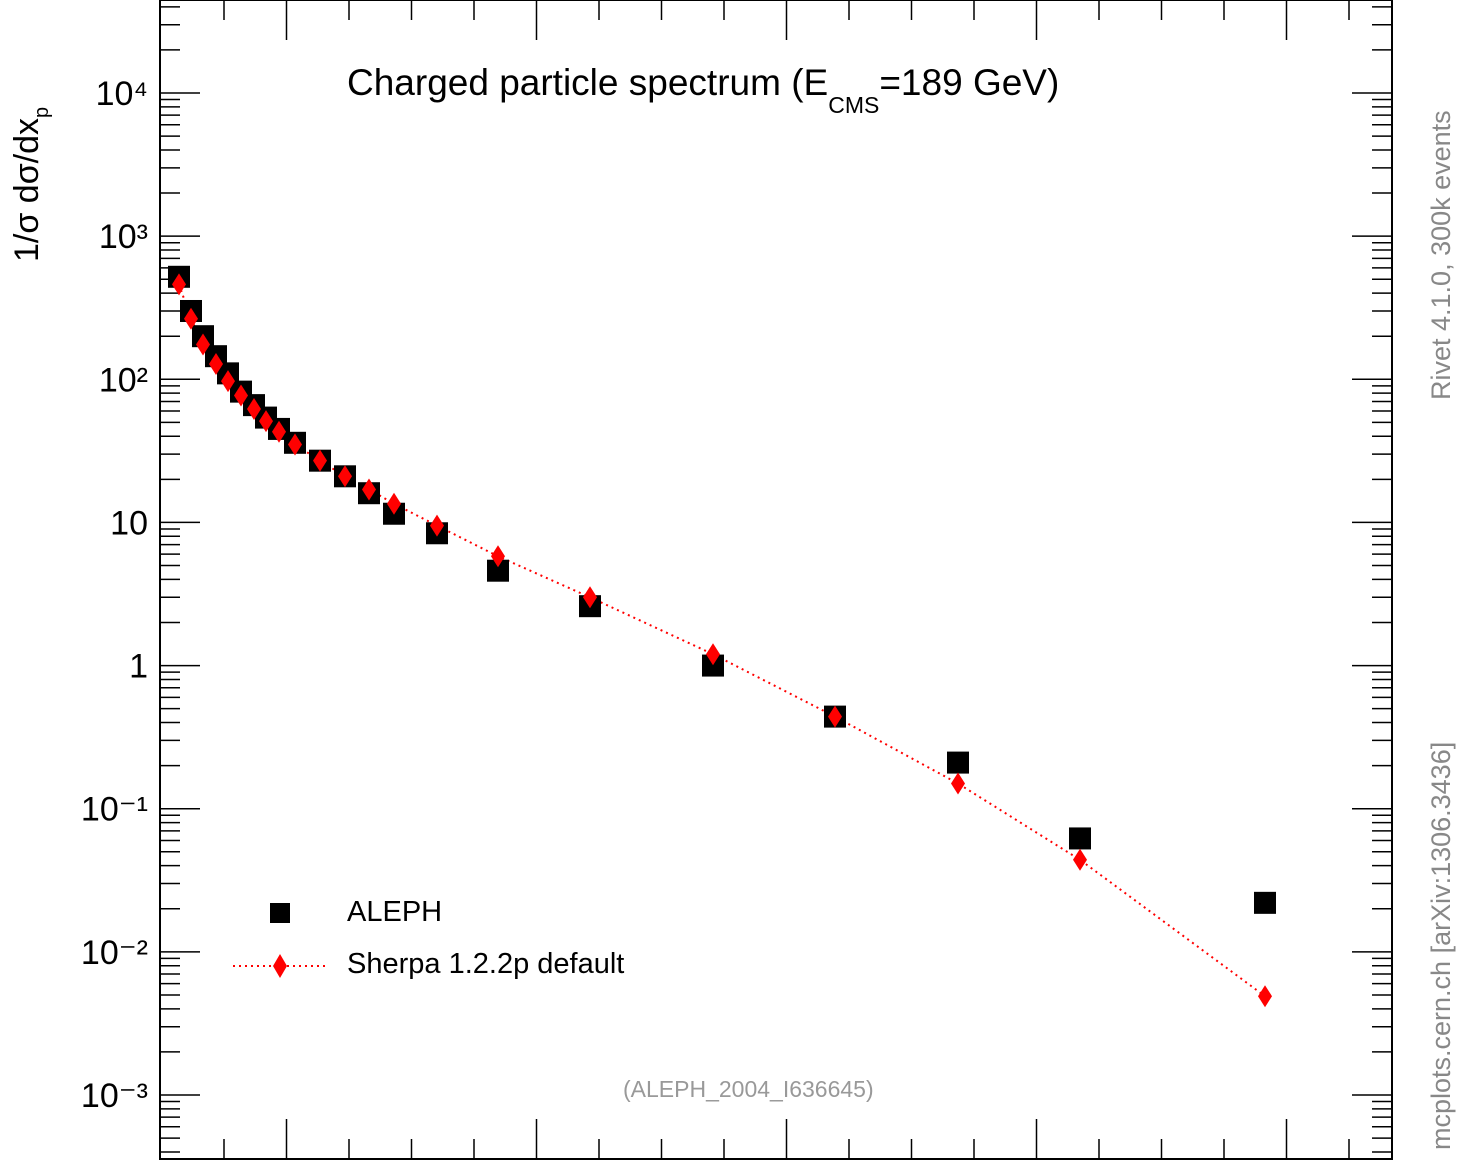 This screenshot has height=1161, width=1481. Describe the element at coordinates (395, 912) in the screenshot. I see `legend-label-aleph: ALEPH` at that location.